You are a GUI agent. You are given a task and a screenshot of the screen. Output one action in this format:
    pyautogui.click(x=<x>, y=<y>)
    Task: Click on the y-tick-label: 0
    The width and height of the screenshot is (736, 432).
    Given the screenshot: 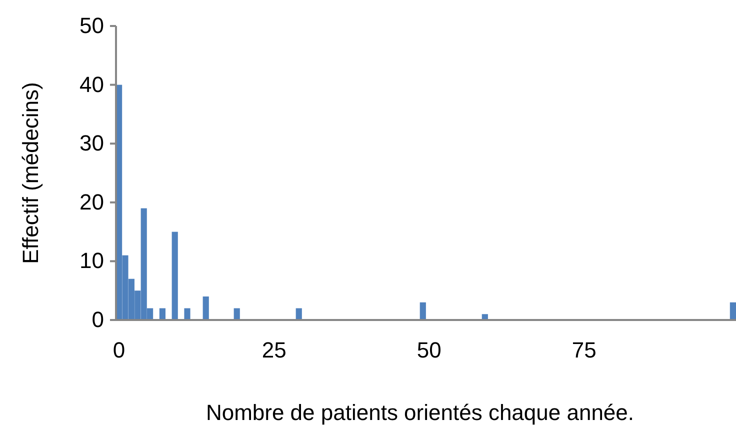 What is the action you would take?
    pyautogui.click(x=98, y=319)
    